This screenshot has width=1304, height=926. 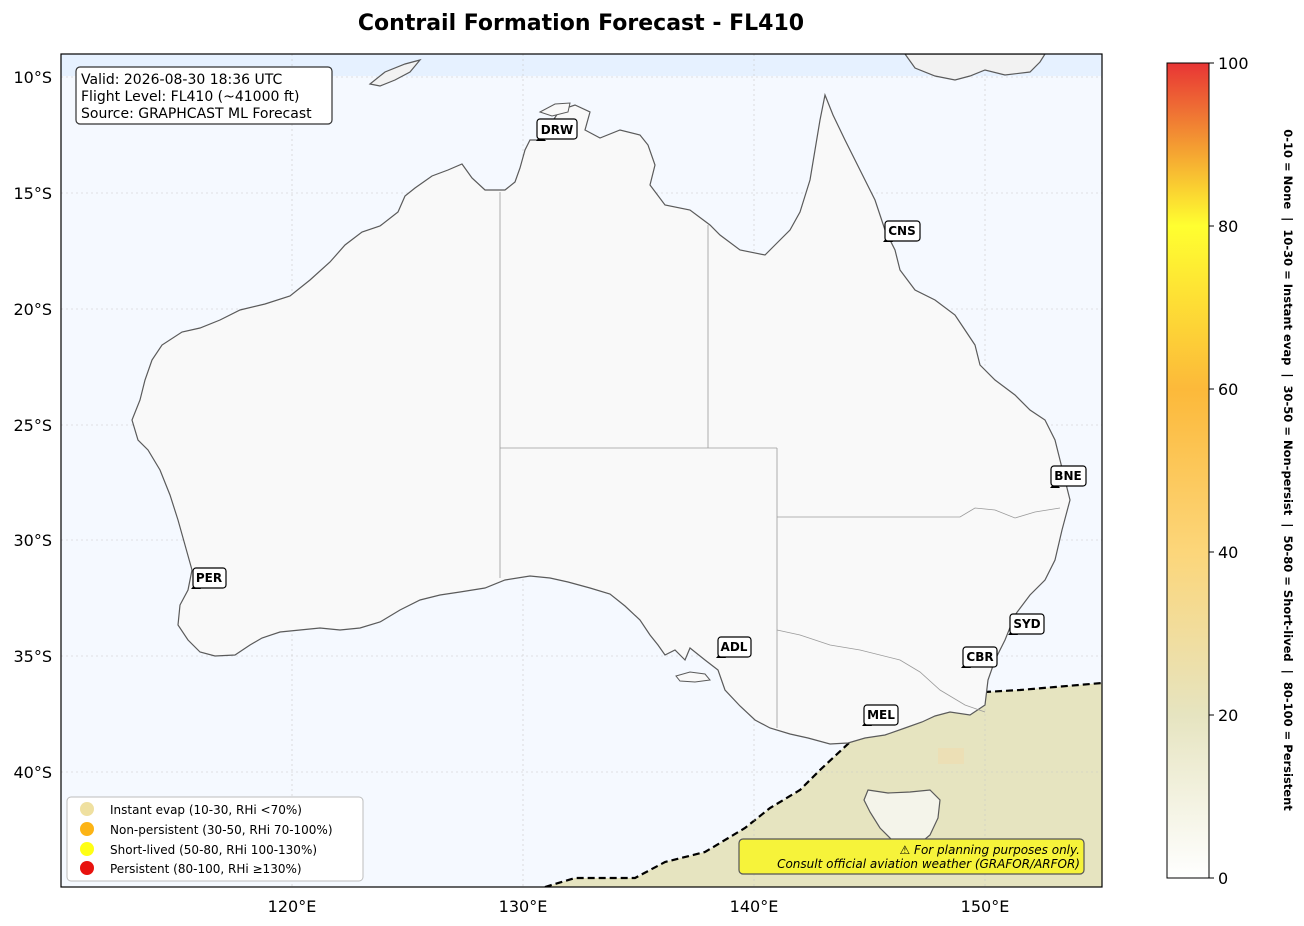 I want to click on colorbar-gradient, so click(x=1188, y=470).